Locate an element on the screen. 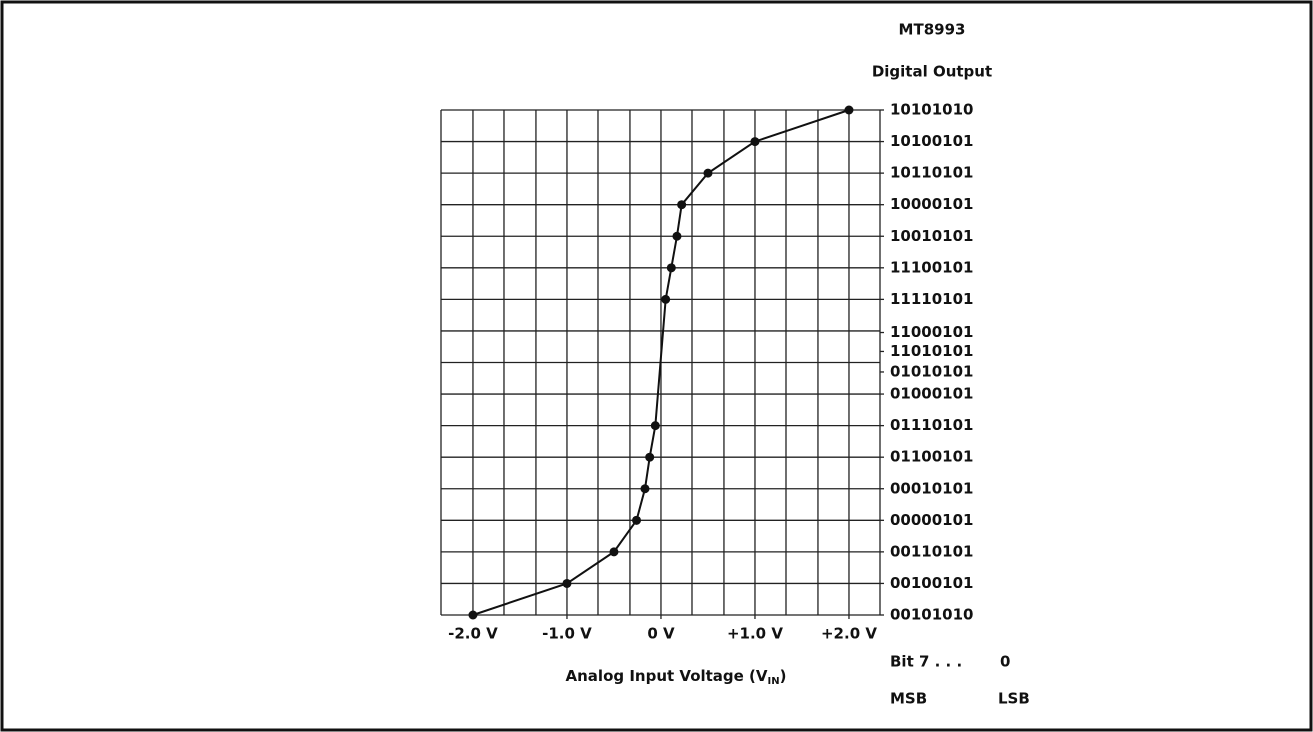 Image resolution: width=1313 pixels, height=732 pixels. x-axis-label-text: Analog Input Voltage (V is located at coordinates (667, 676).